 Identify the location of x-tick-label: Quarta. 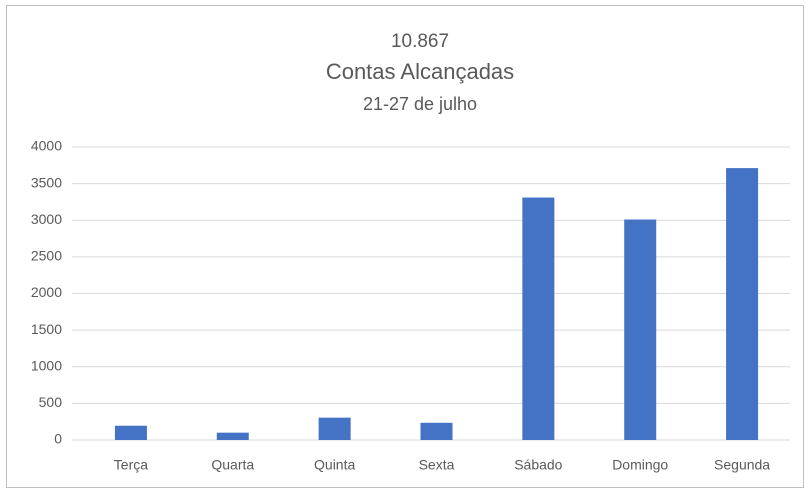
(232, 465).